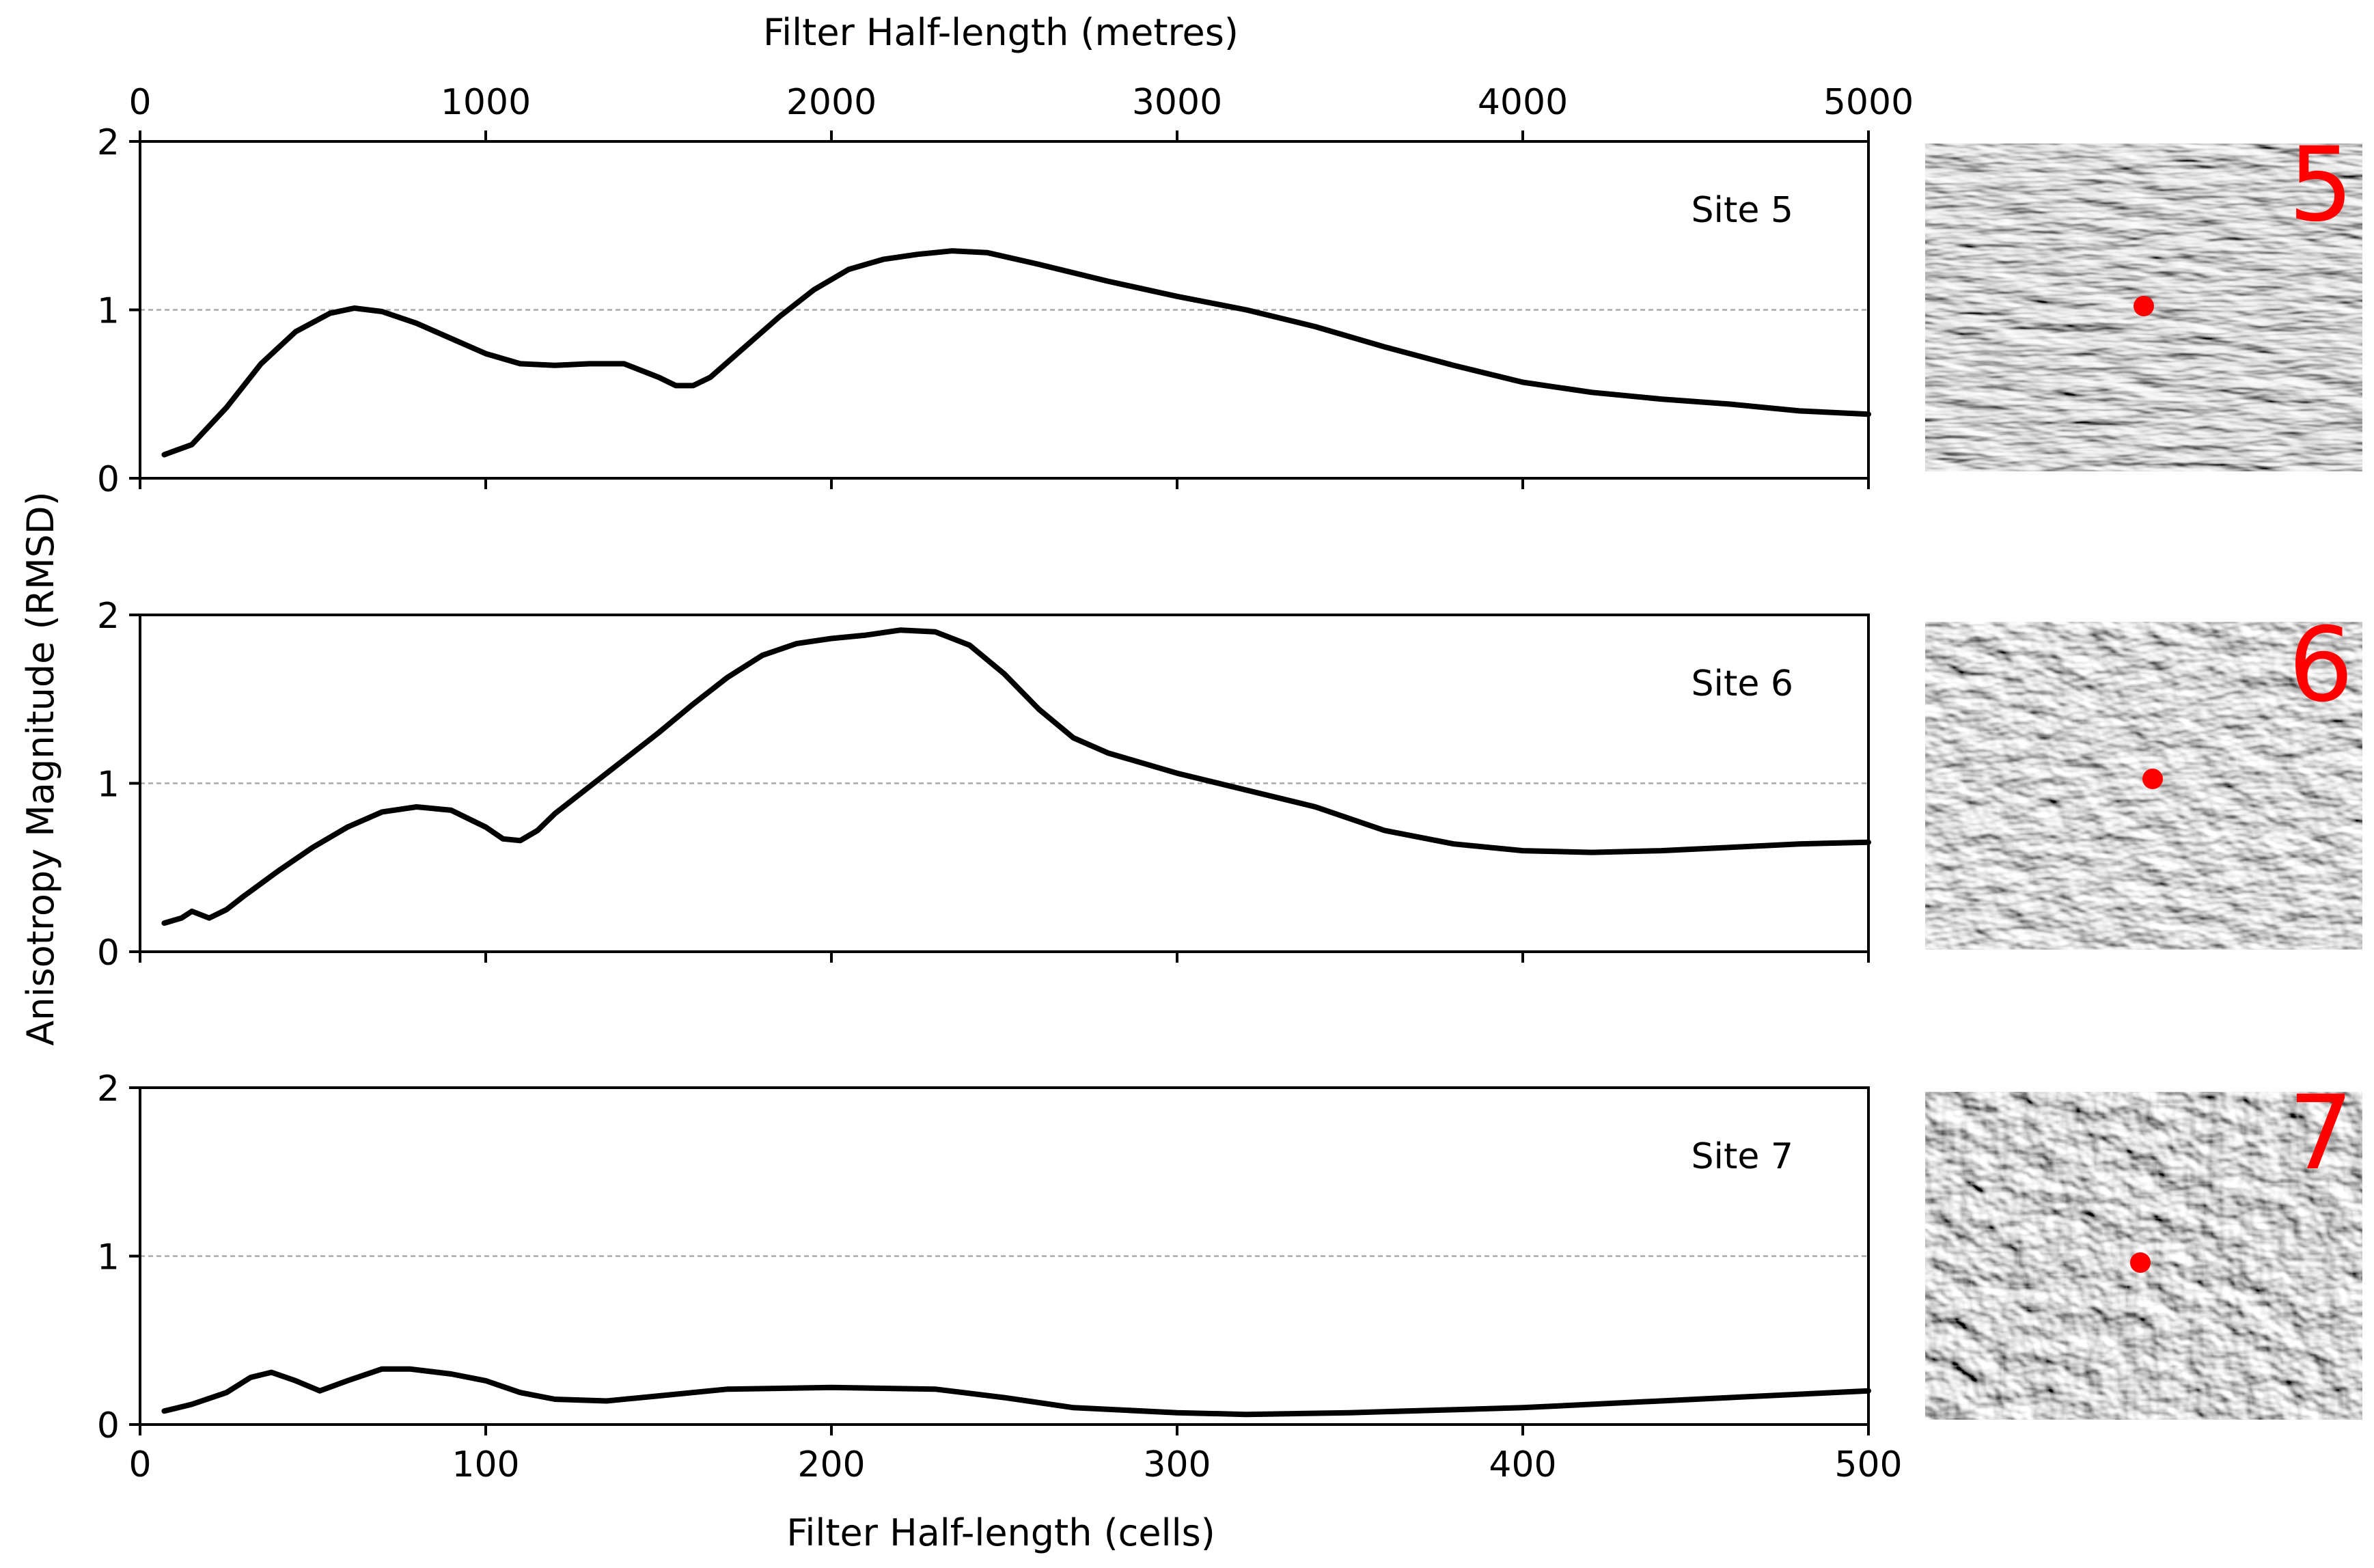 The width and height of the screenshot is (2374, 1568). I want to click on x-tick-label-bottom: 300, so click(1177, 1464).